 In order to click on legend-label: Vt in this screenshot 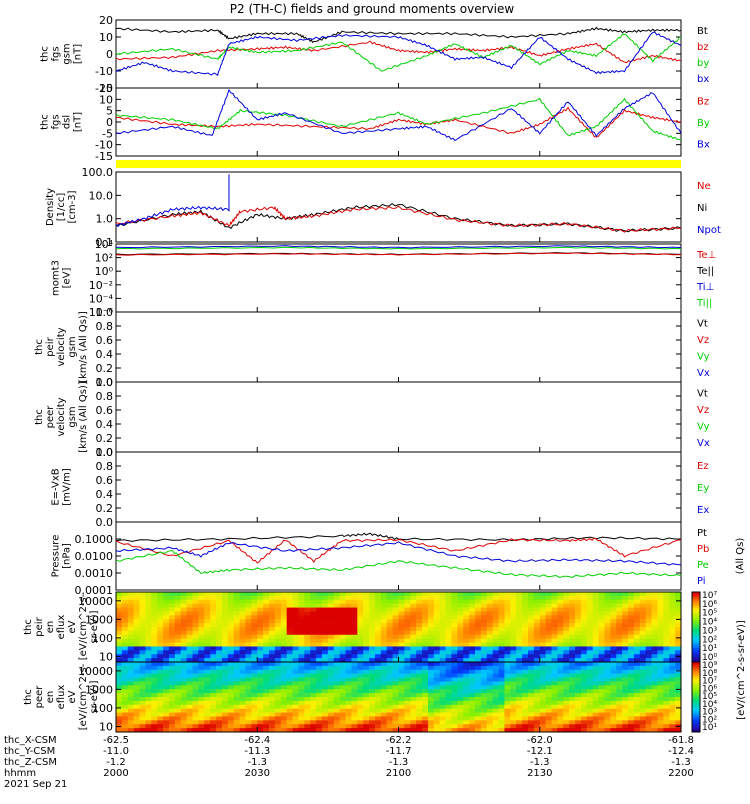, I will do `click(702, 393)`.